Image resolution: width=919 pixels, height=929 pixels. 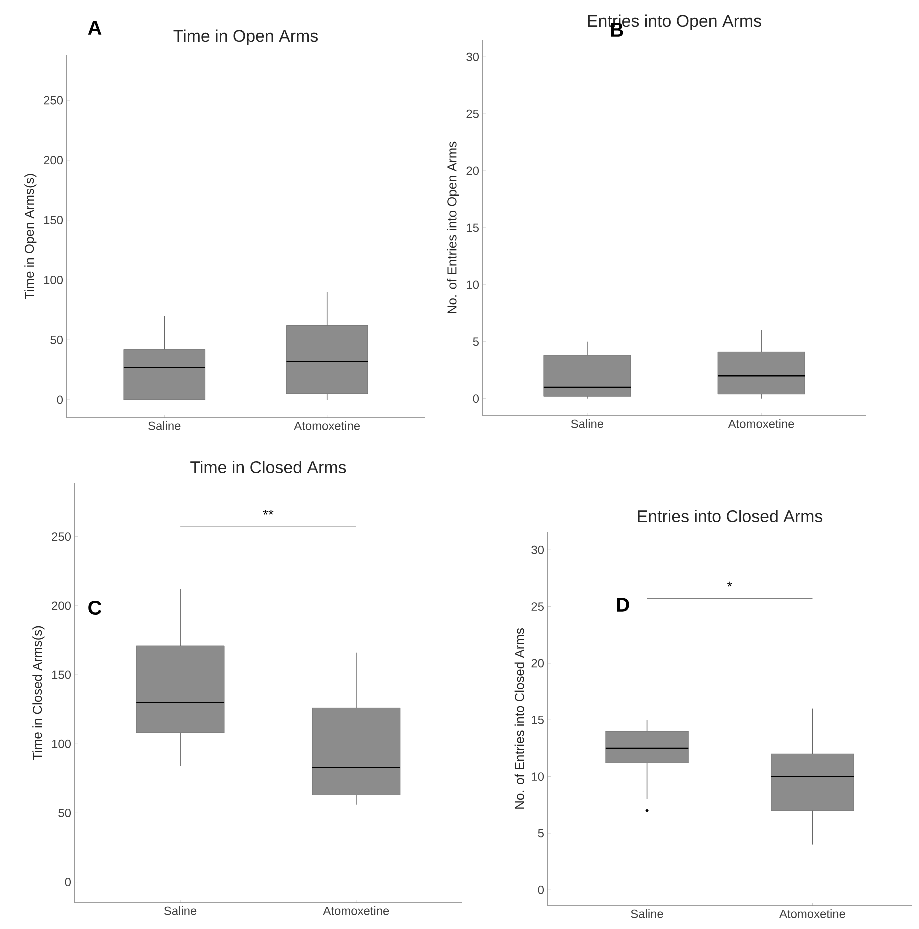 I want to click on text: A, so click(x=95, y=28).